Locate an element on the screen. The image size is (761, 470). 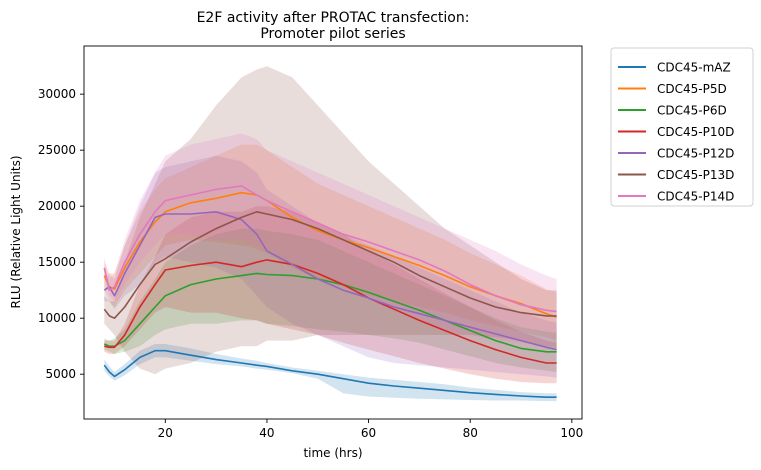
line-cdc45-p6d is located at coordinates (330, 312).